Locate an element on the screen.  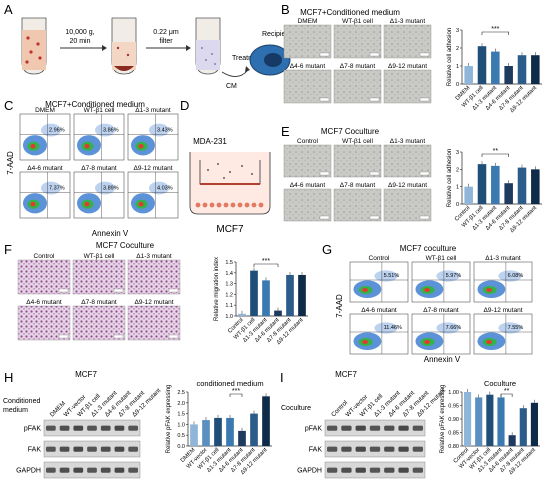
tile-label: WT-β1 cell is located at coordinates (357, 21).